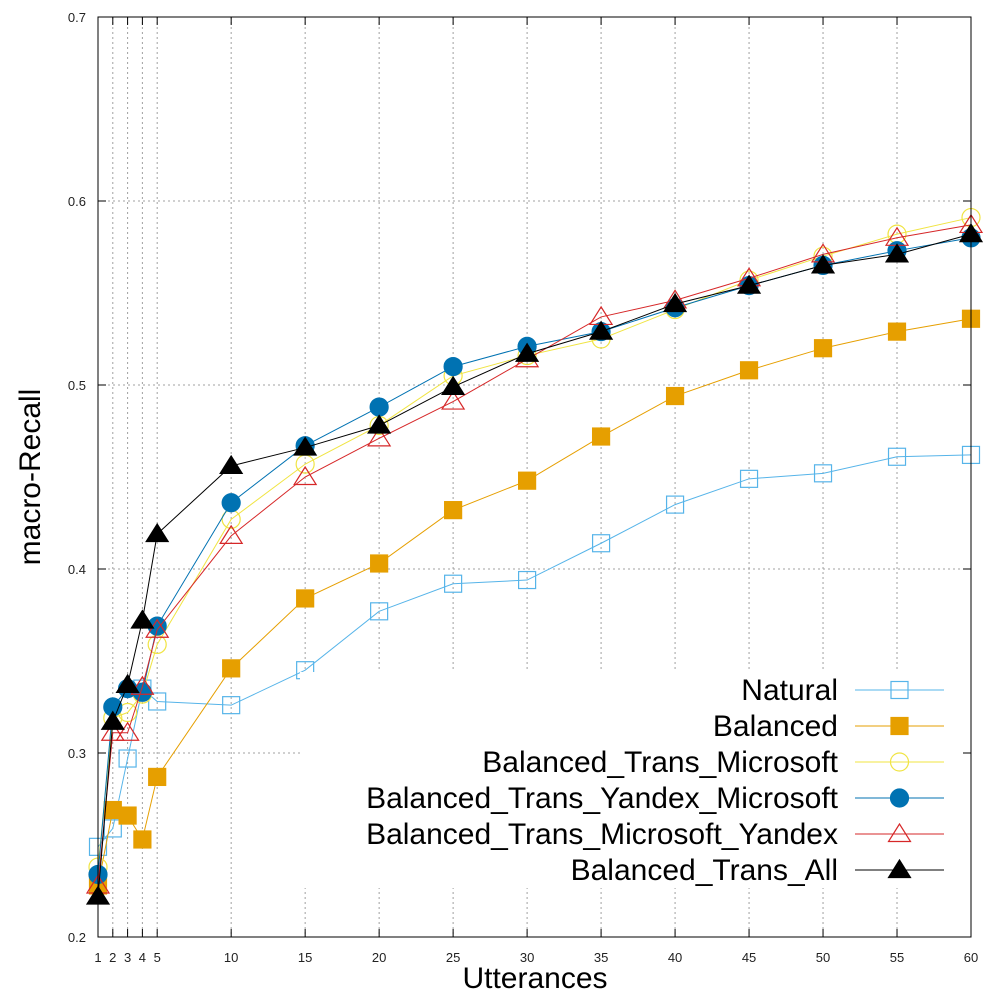  Describe the element at coordinates (704, 870) in the screenshot. I see `legend-label: Balanced_Trans_All` at that location.